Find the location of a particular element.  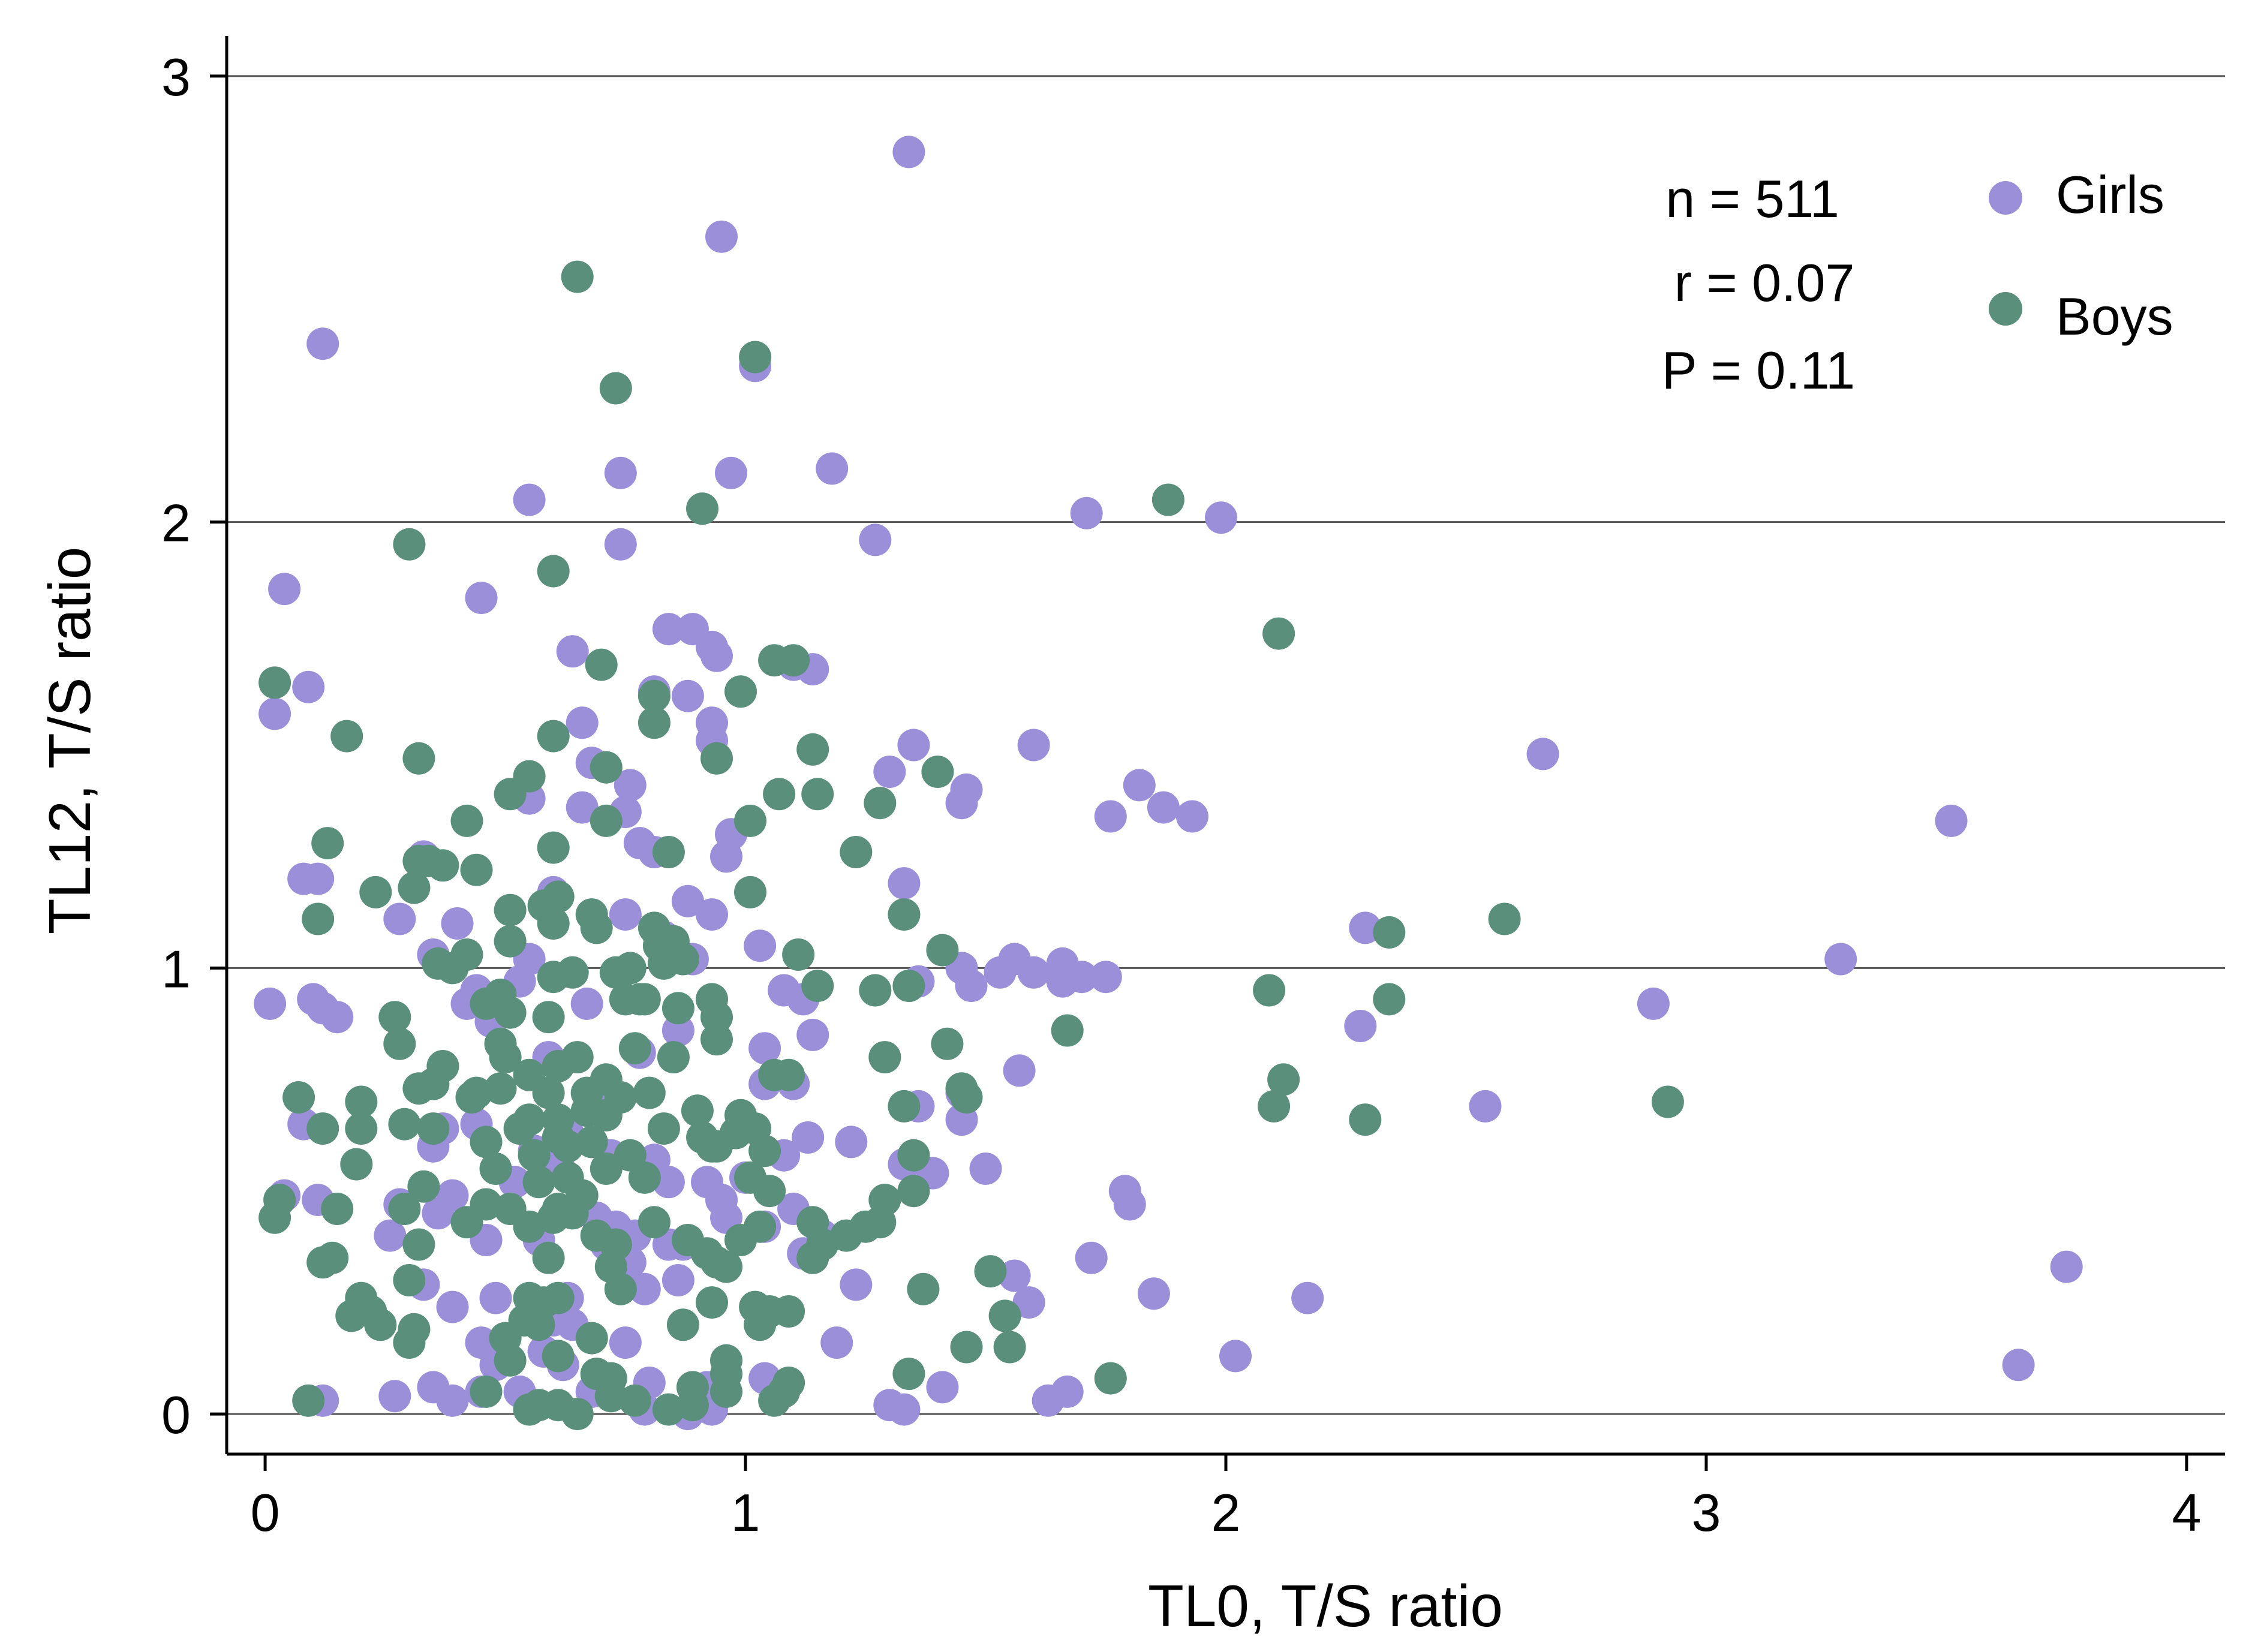

x-tick-label: 0 is located at coordinates (265, 1512).